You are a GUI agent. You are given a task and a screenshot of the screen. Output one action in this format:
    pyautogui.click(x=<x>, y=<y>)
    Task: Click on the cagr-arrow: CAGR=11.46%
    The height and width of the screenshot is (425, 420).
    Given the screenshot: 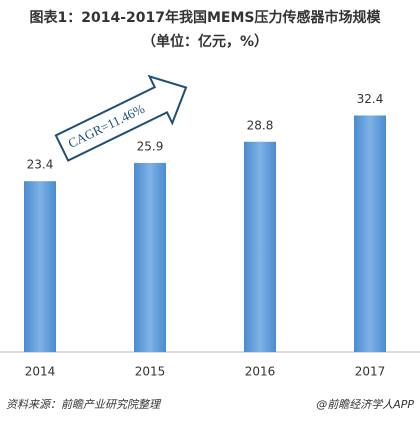 What is the action you would take?
    pyautogui.click(x=121, y=118)
    